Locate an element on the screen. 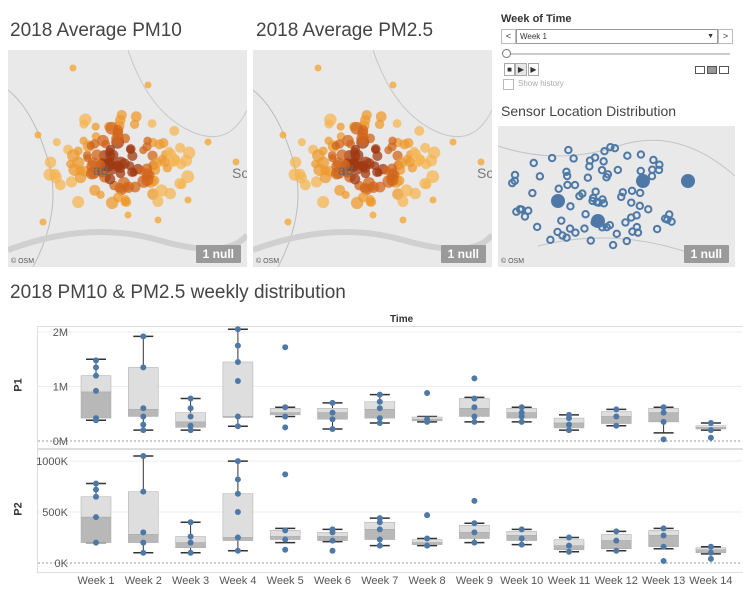 This screenshot has width=743, height=599. pm25-heatmap: ad So © OSM 1 null is located at coordinates (372, 158).